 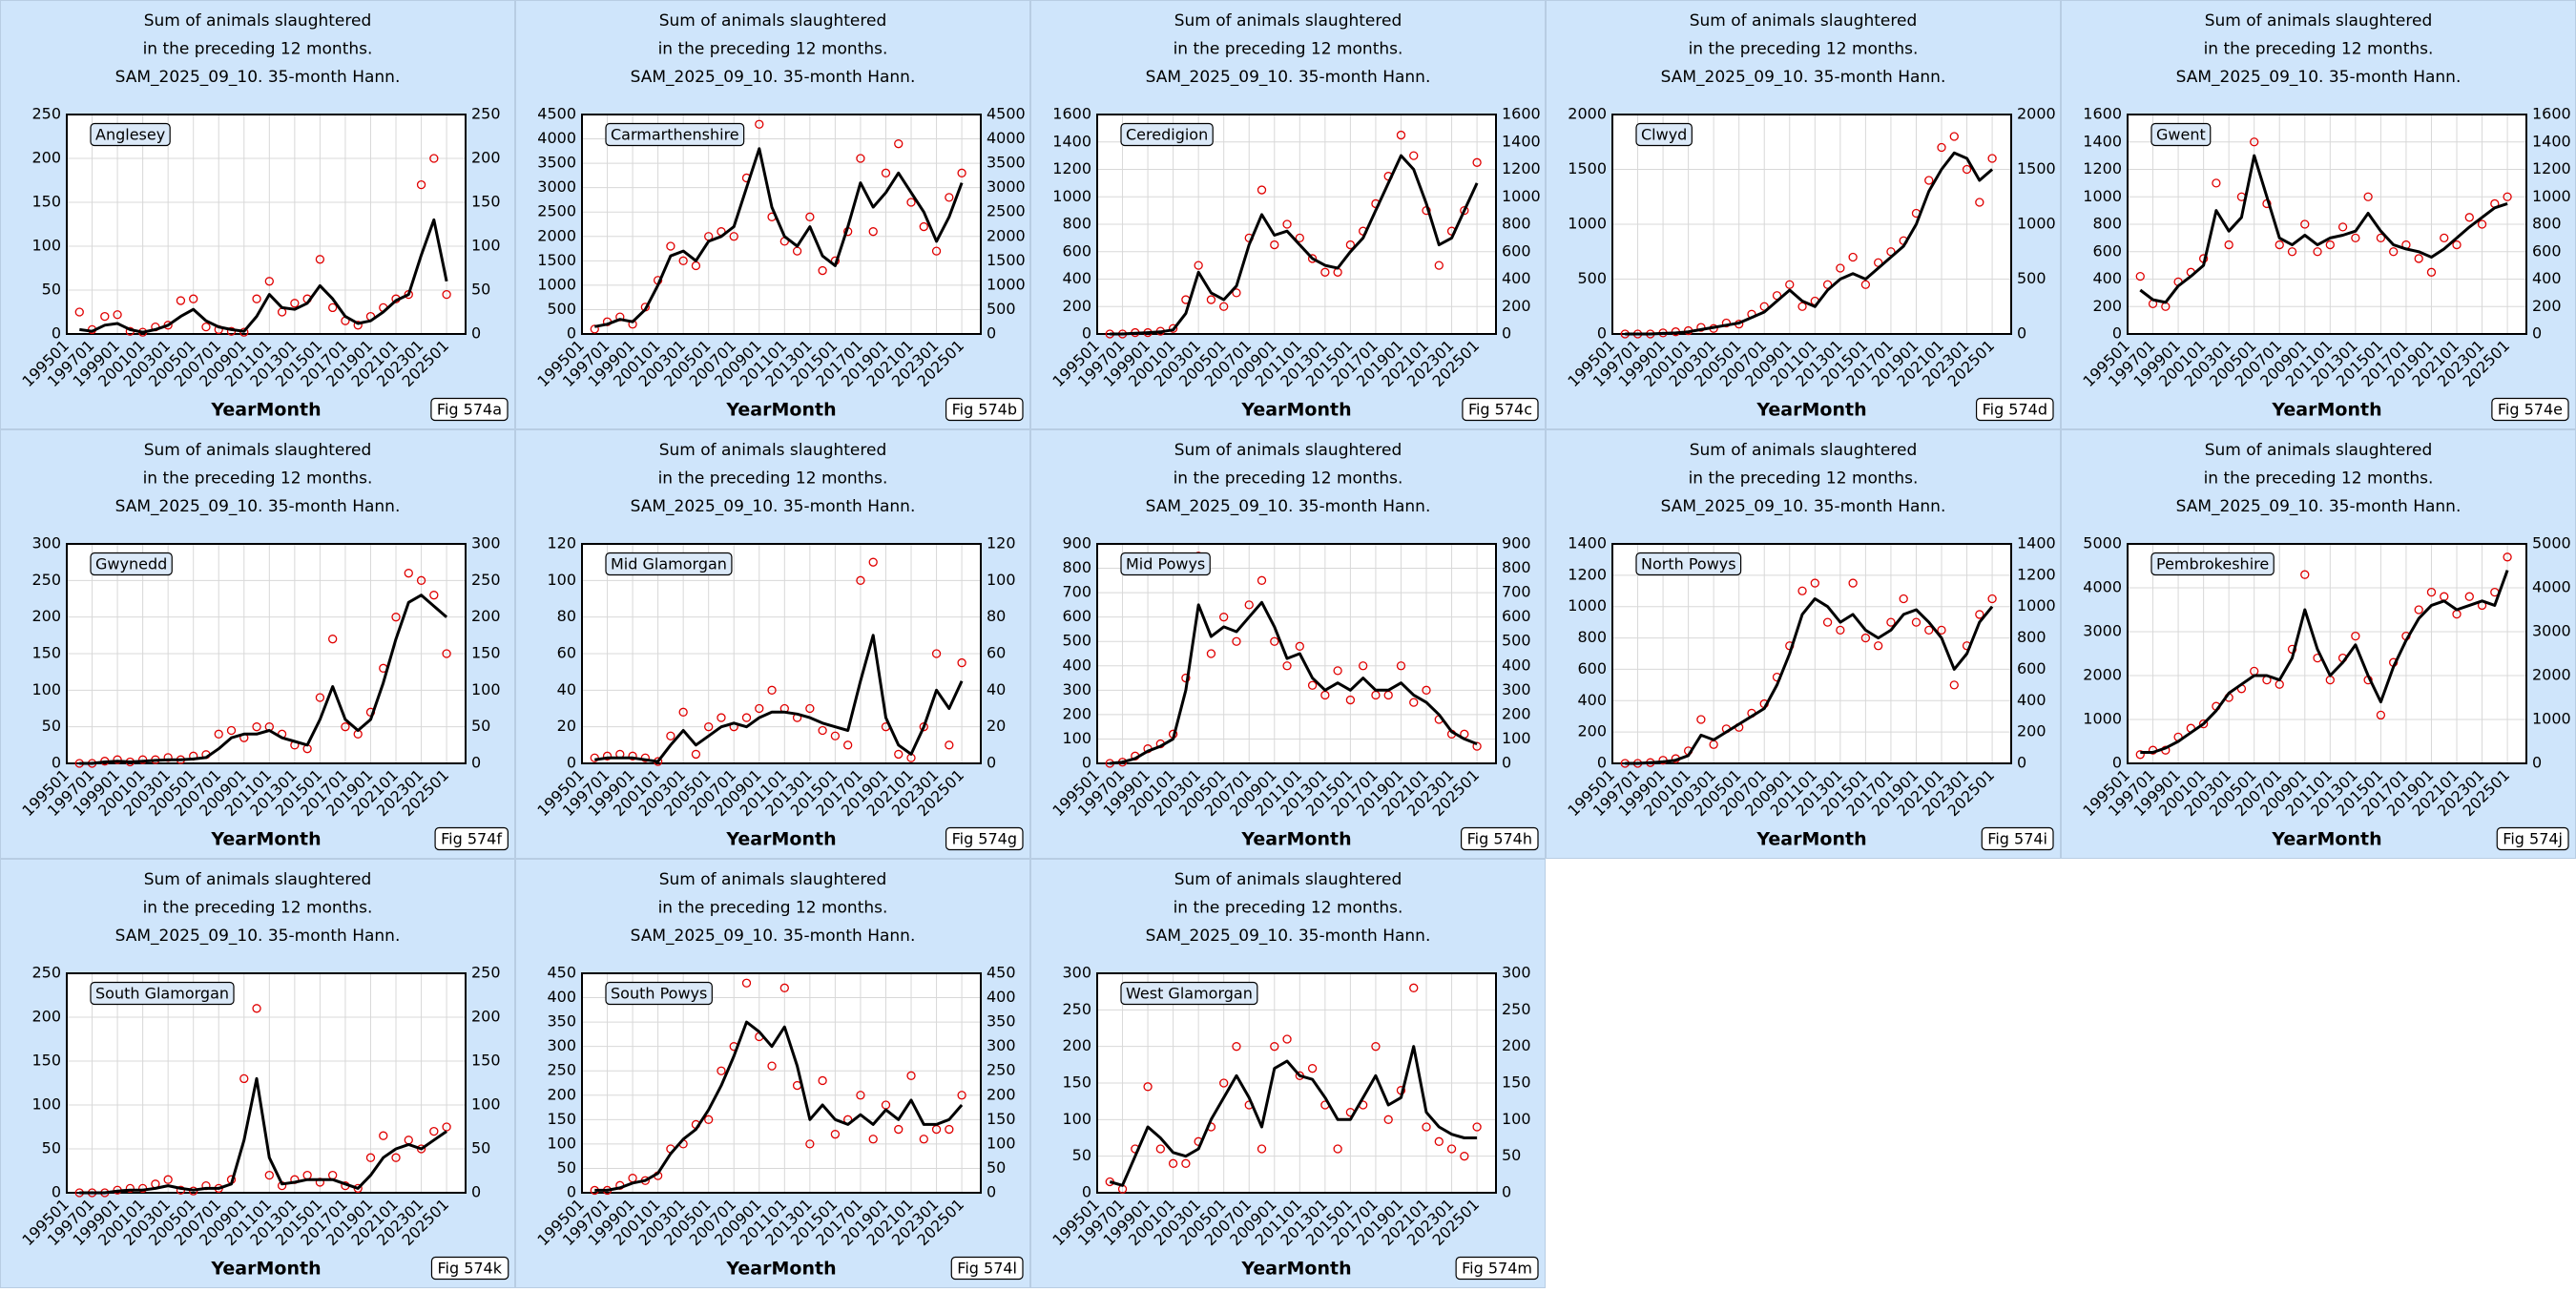 I want to click on y-tick-label: 300, so click(x=1076, y=689).